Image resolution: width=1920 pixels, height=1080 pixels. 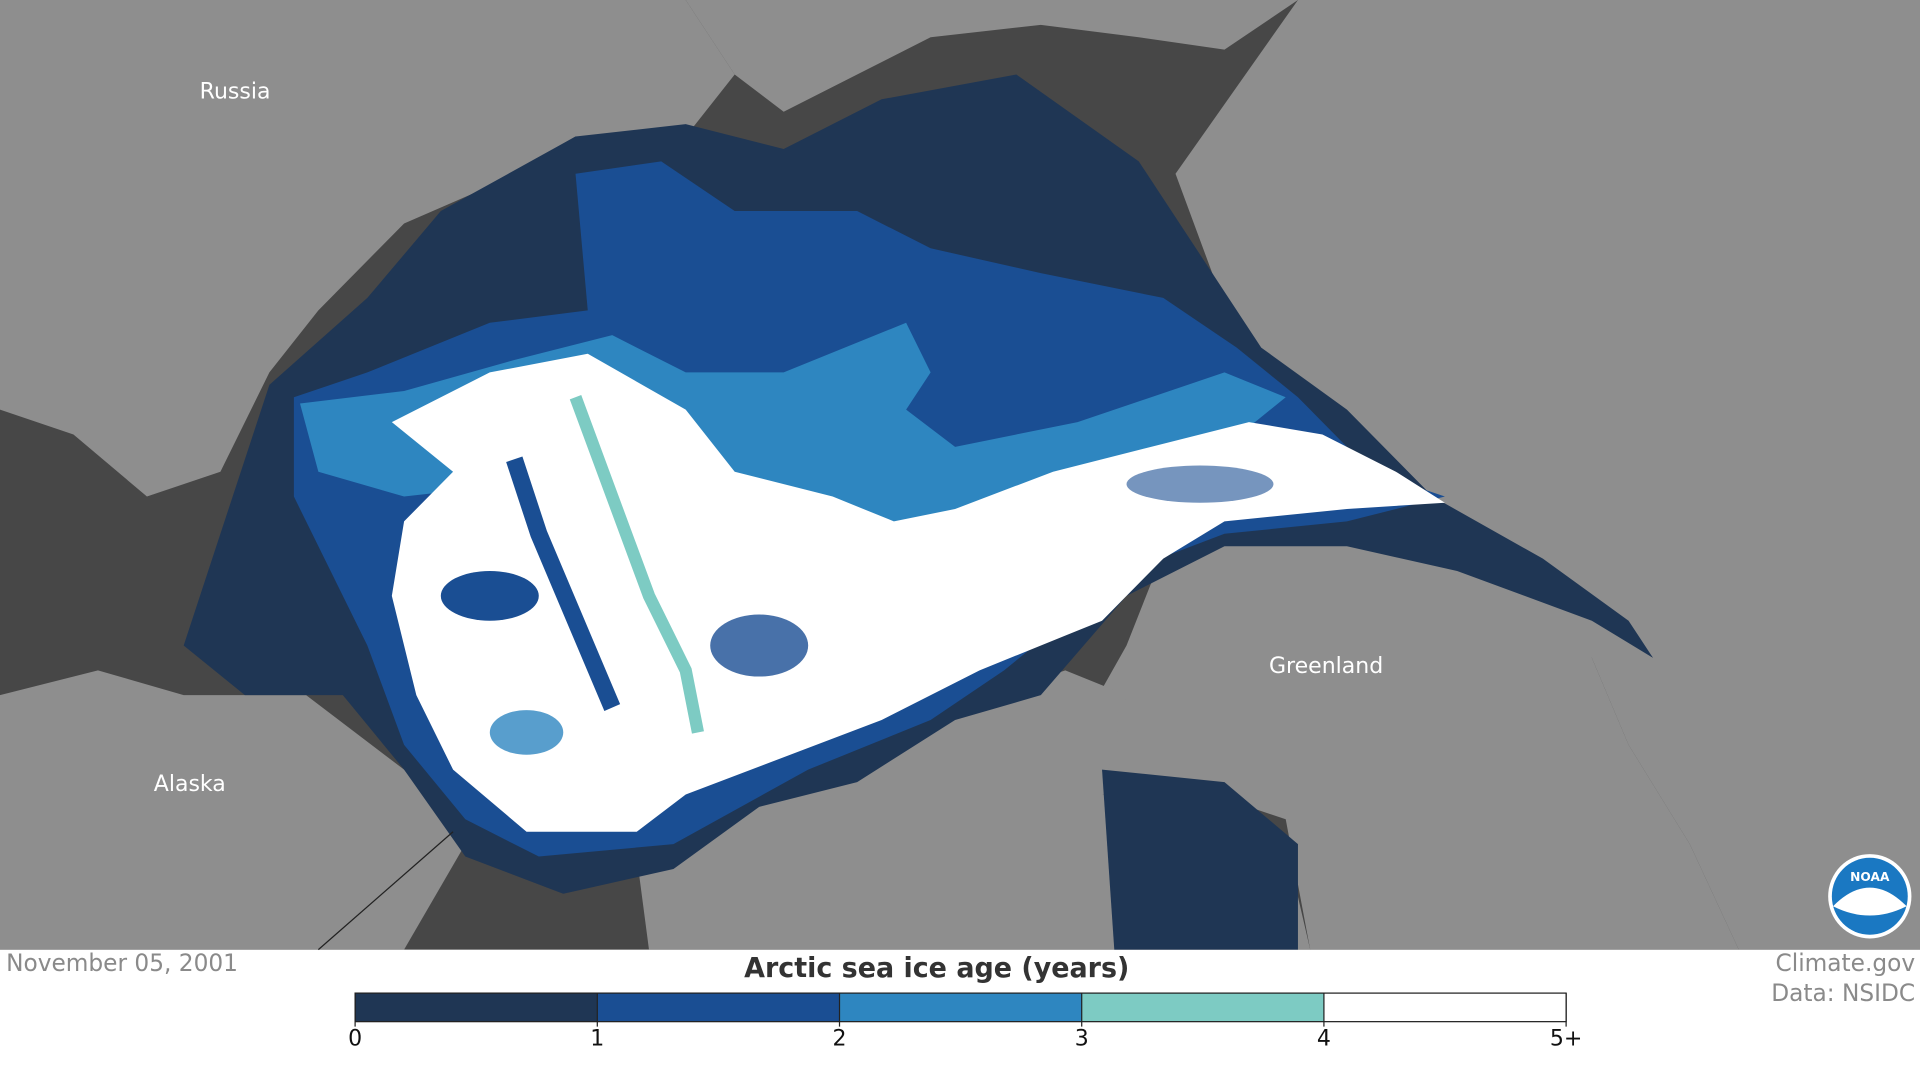 What do you see at coordinates (190, 784) in the screenshot?
I see `place-label: Alaska` at bounding box center [190, 784].